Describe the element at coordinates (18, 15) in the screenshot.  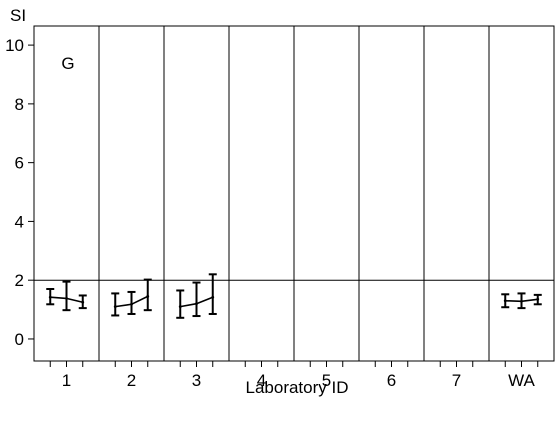
I see `y-axis-label: SI` at that location.